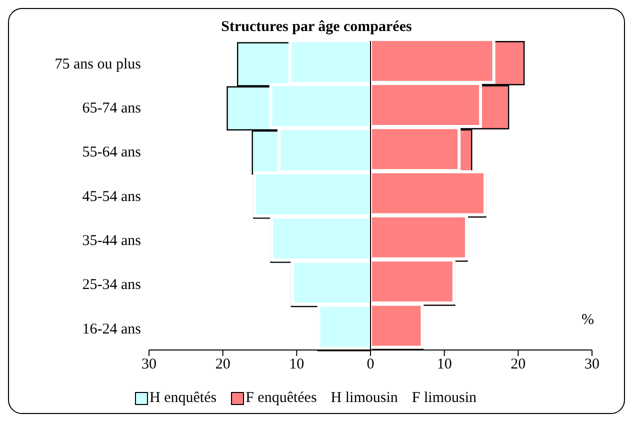 Image resolution: width=633 pixels, height=422 pixels. What do you see at coordinates (112, 329) in the screenshot?
I see `y-tick-label: 16-24 ans` at bounding box center [112, 329].